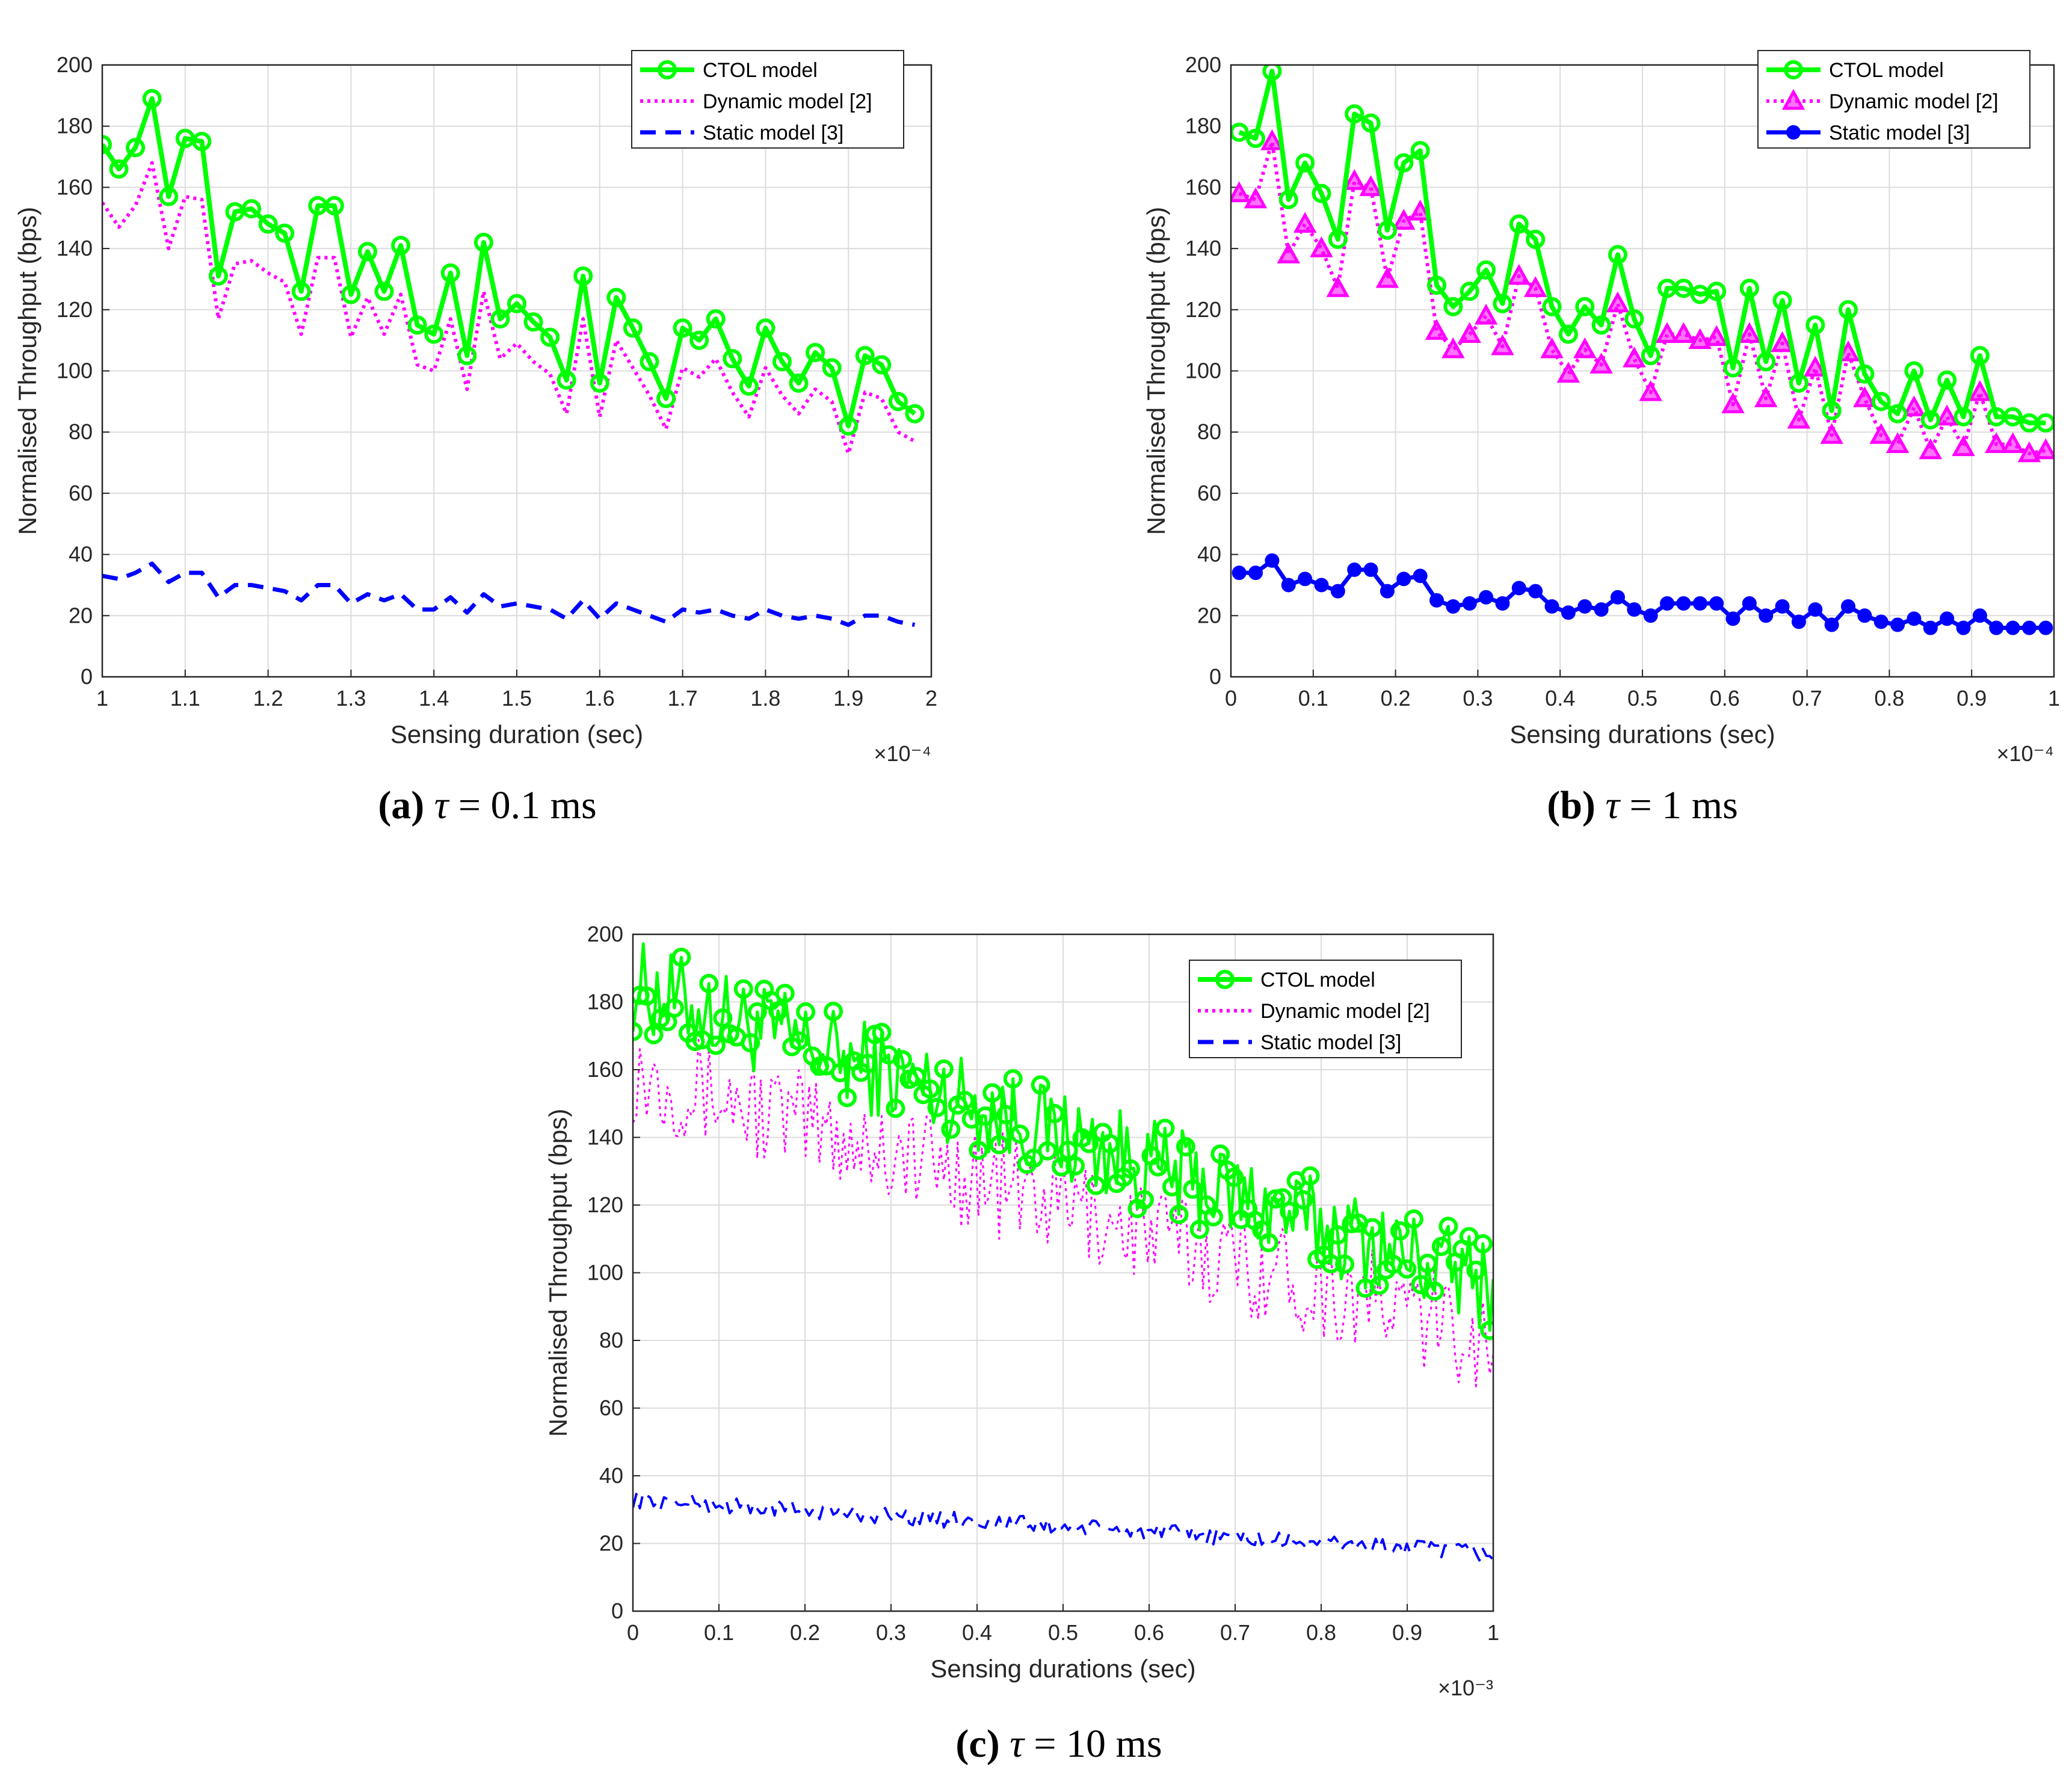 The image size is (2072, 1779). Describe the element at coordinates (185, 698) in the screenshot. I see `x-tick-label: 1.1` at that location.